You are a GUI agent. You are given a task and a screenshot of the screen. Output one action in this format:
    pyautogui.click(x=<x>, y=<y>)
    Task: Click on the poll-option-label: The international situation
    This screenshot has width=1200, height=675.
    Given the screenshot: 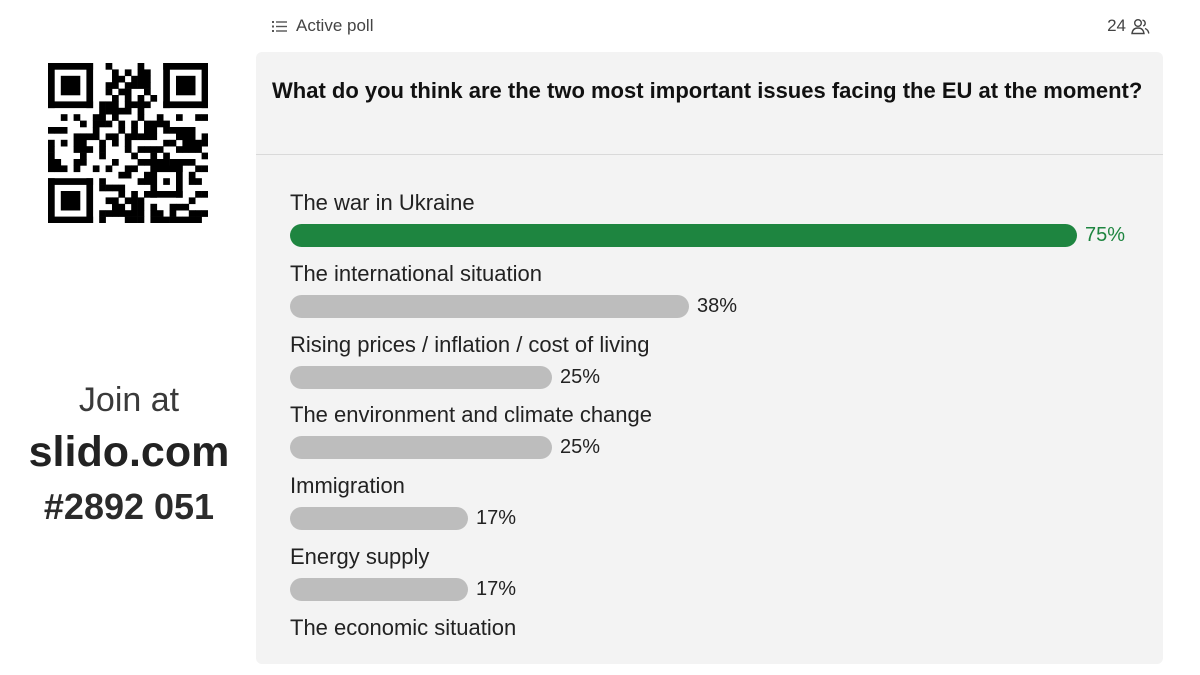 What is the action you would take?
    pyautogui.click(x=416, y=273)
    